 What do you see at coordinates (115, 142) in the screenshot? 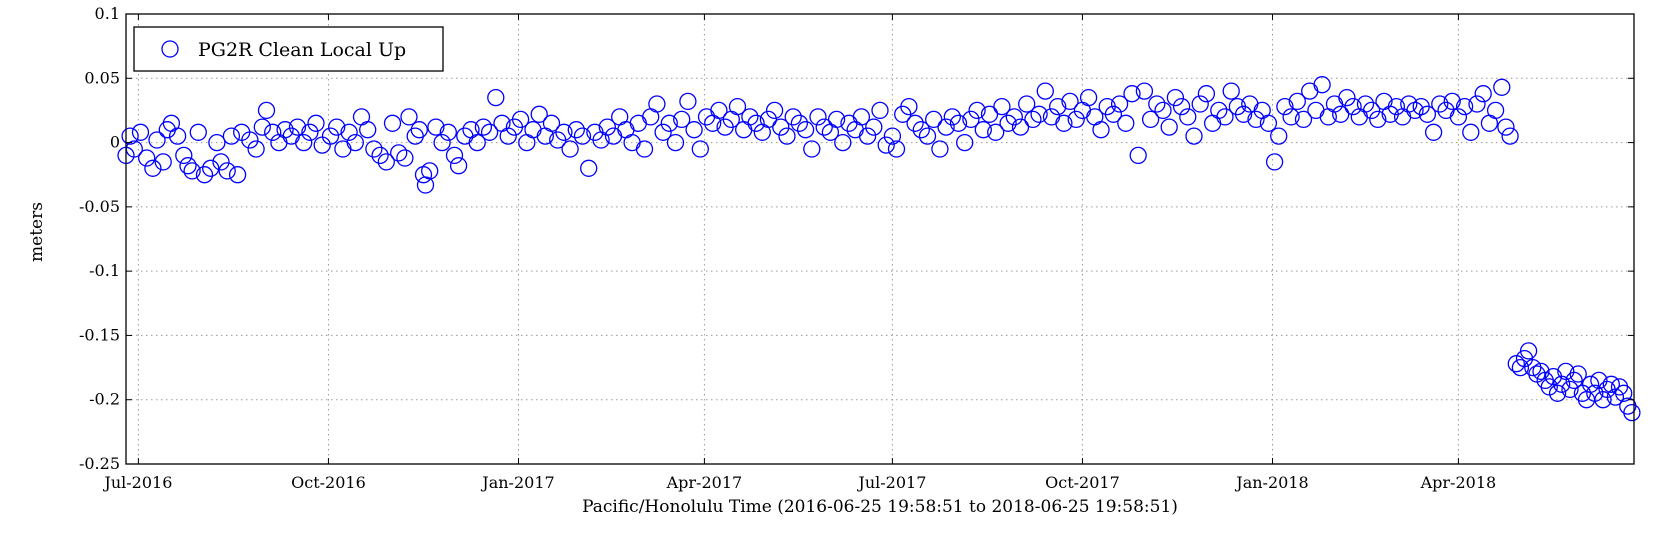
I see `y-tick-label: 0` at bounding box center [115, 142].